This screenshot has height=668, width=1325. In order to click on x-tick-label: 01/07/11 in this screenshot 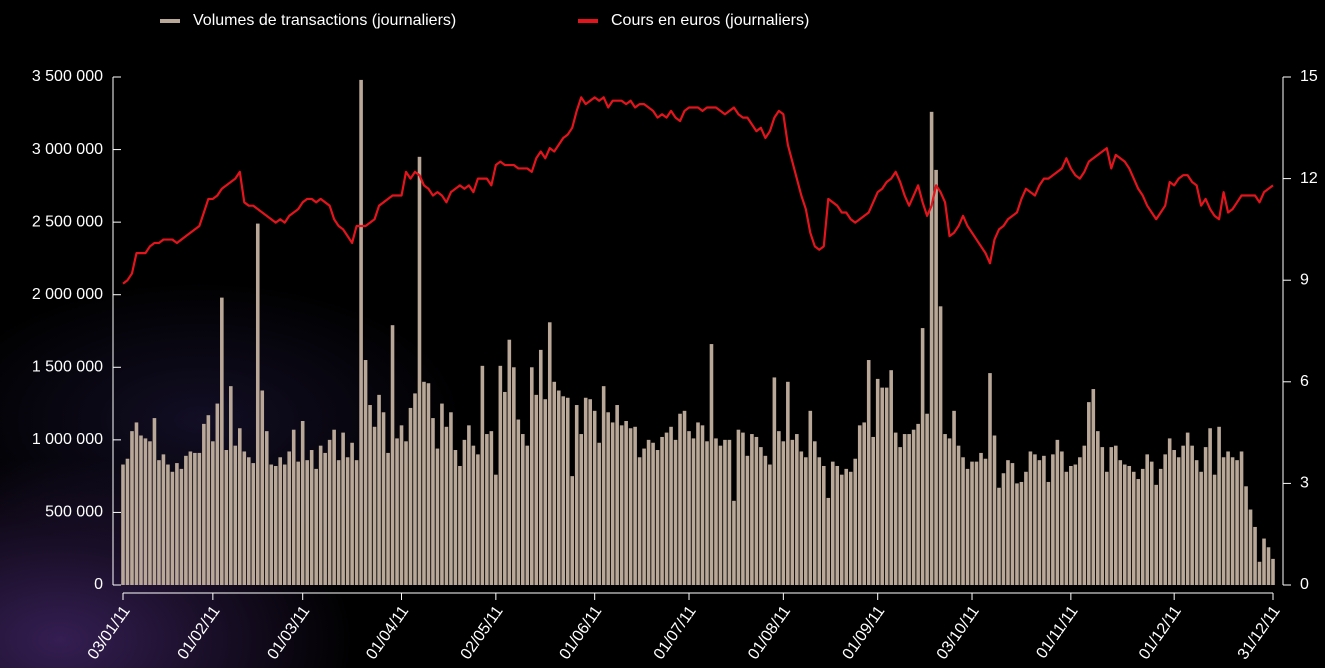, I will do `click(675, 633)`.